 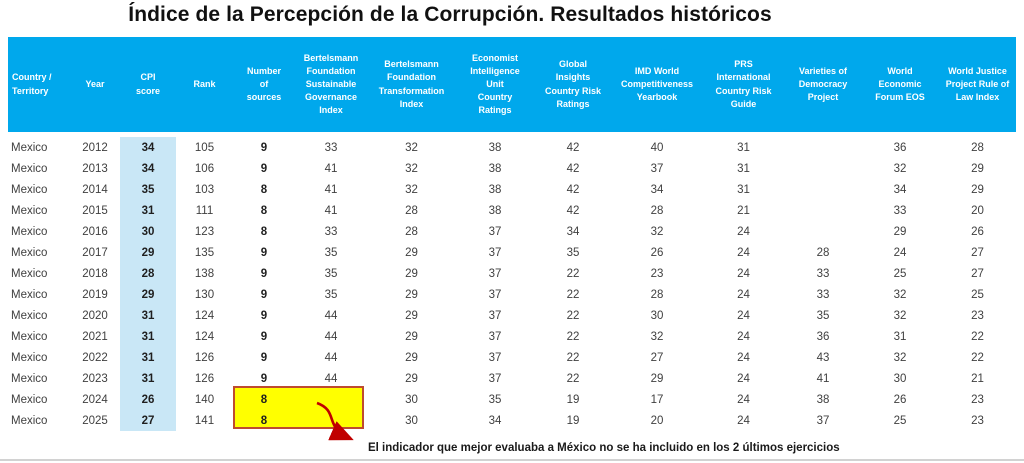 What do you see at coordinates (95, 189) in the screenshot?
I see `cell-year: 2014` at bounding box center [95, 189].